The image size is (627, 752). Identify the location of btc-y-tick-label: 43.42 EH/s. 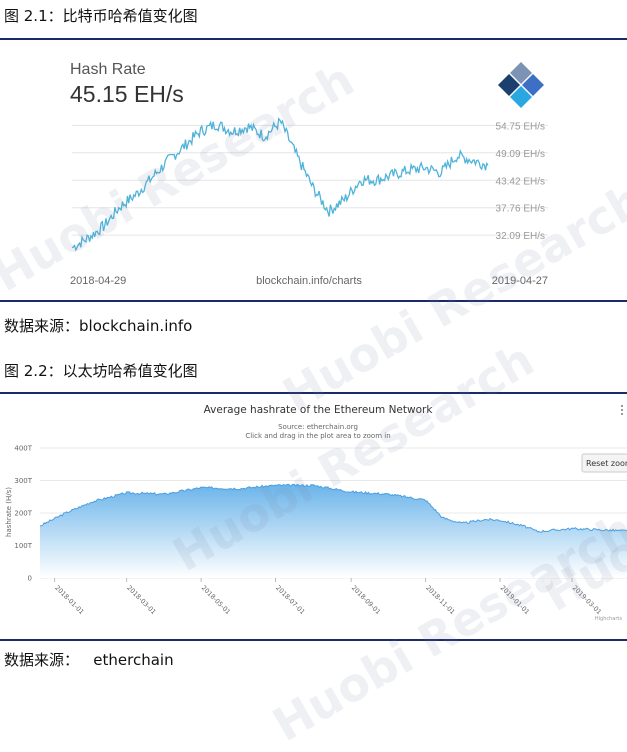
(520, 181).